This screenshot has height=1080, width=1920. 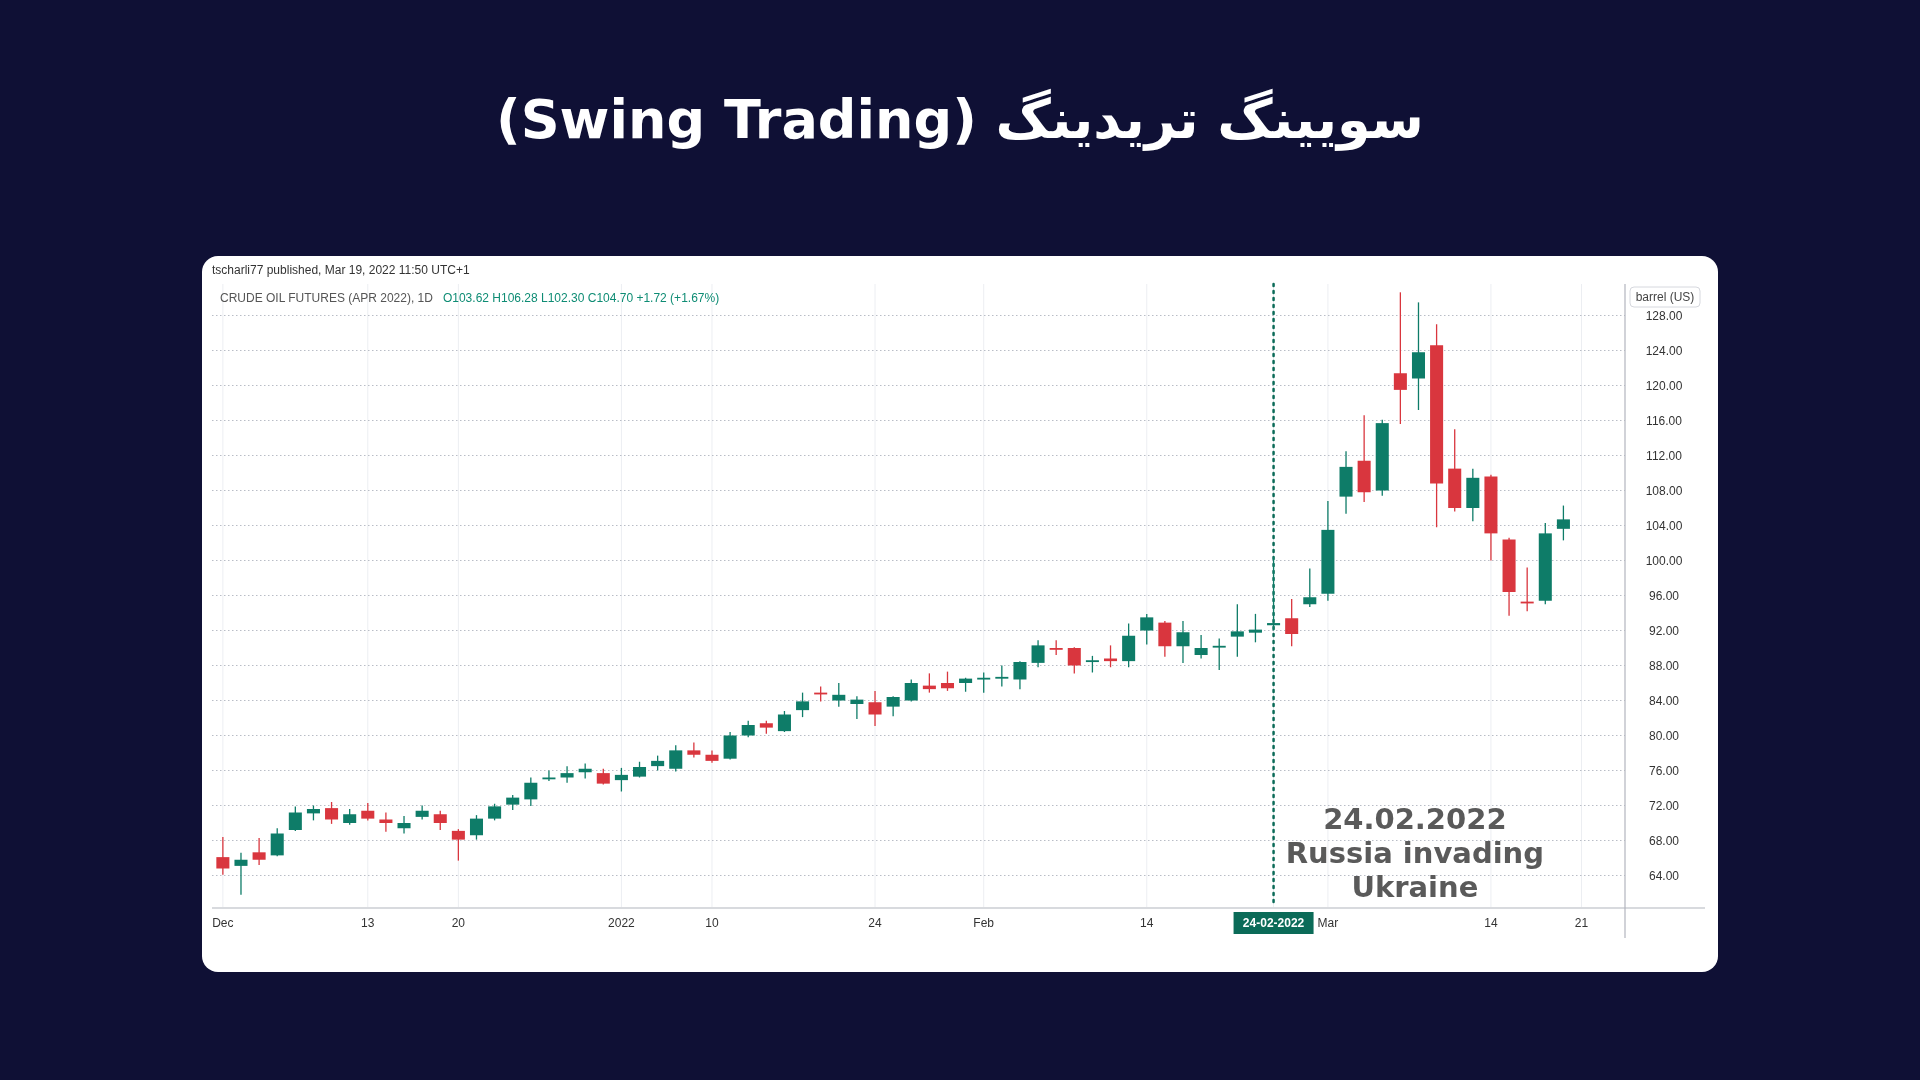 I want to click on y-tick-label: 72.00, so click(x=1664, y=805).